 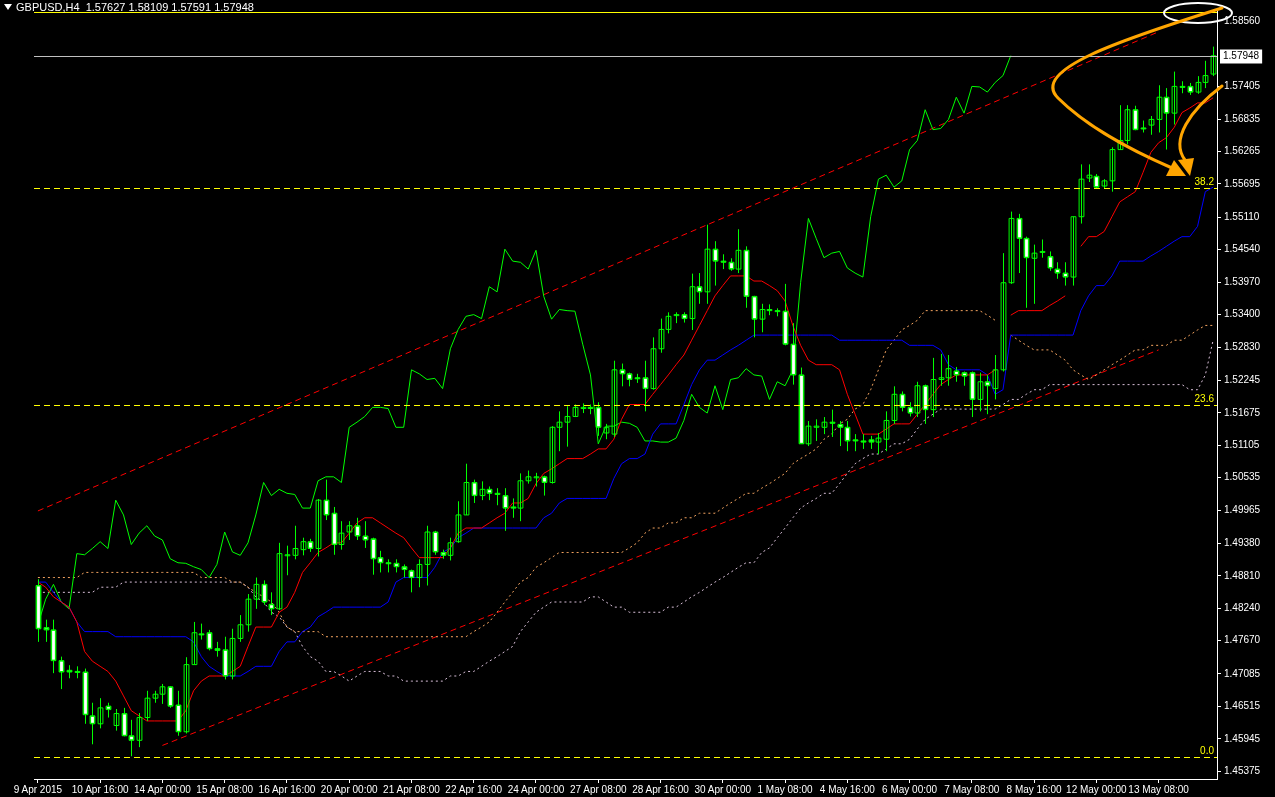 I want to click on y-tick-label: 1.52830, so click(x=1242, y=346).